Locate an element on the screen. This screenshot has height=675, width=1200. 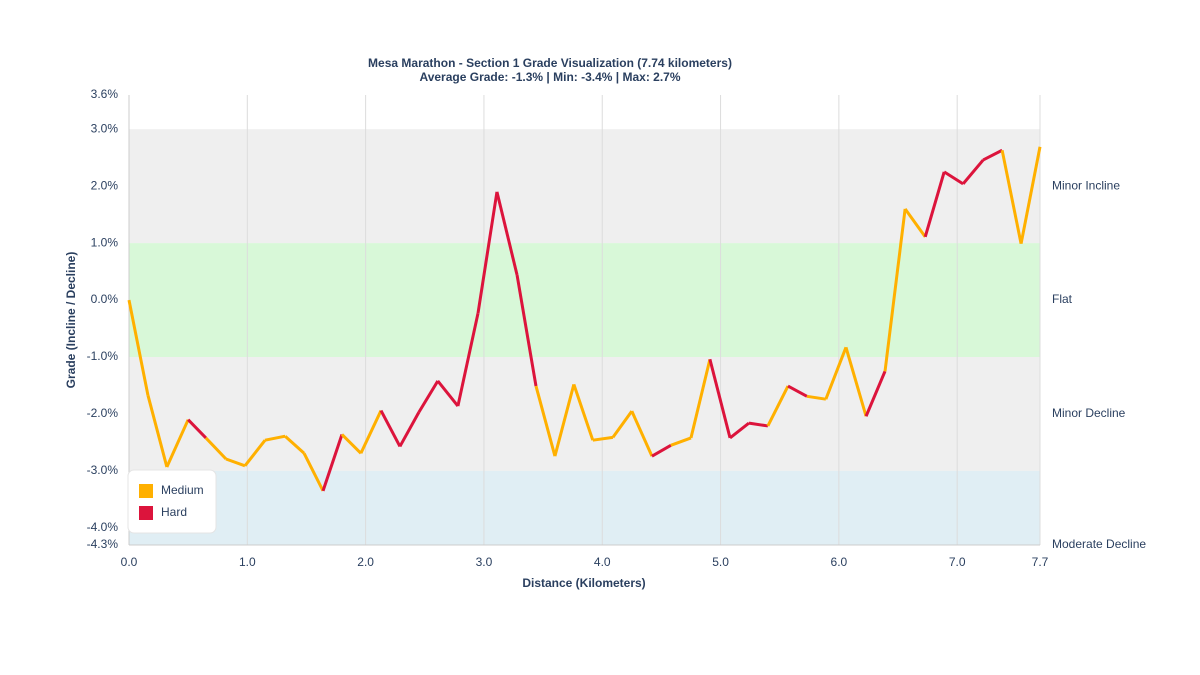
y-tick-label: 1.0% is located at coordinates (105, 242).